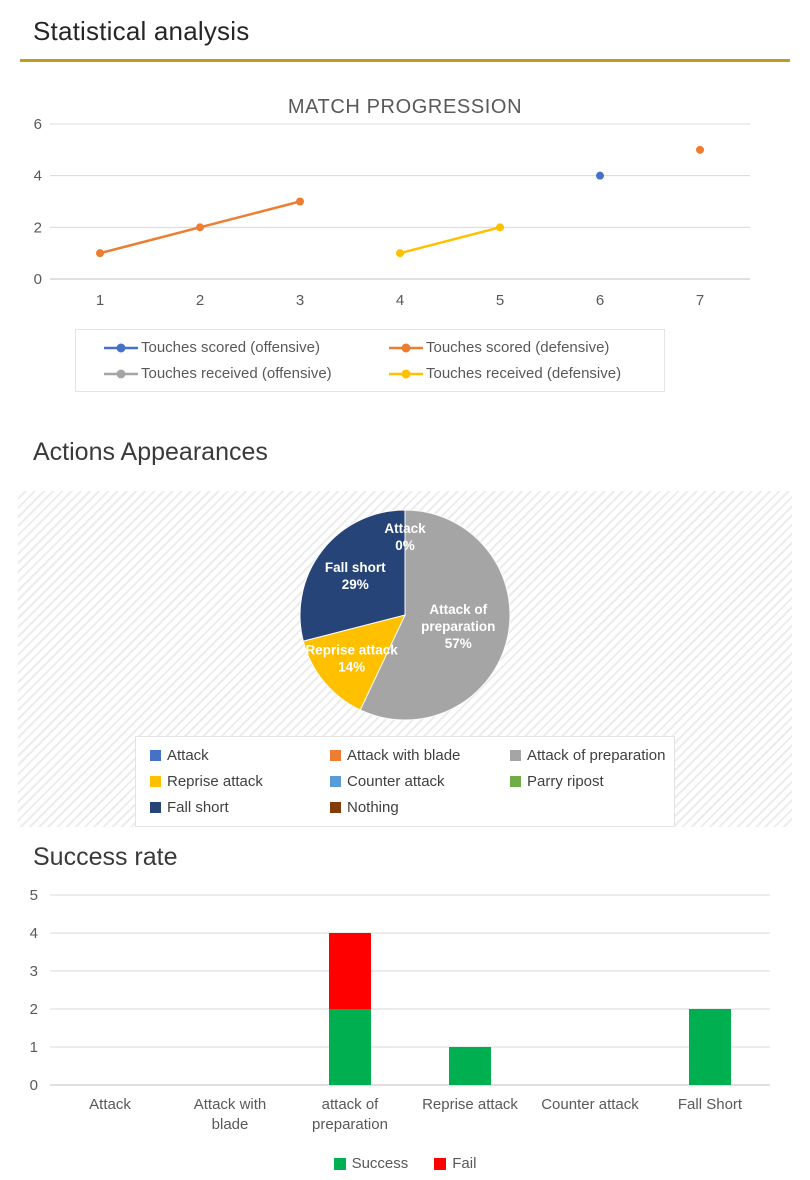 The width and height of the screenshot is (810, 1180). I want to click on y-tick-label: 5, so click(34, 895).